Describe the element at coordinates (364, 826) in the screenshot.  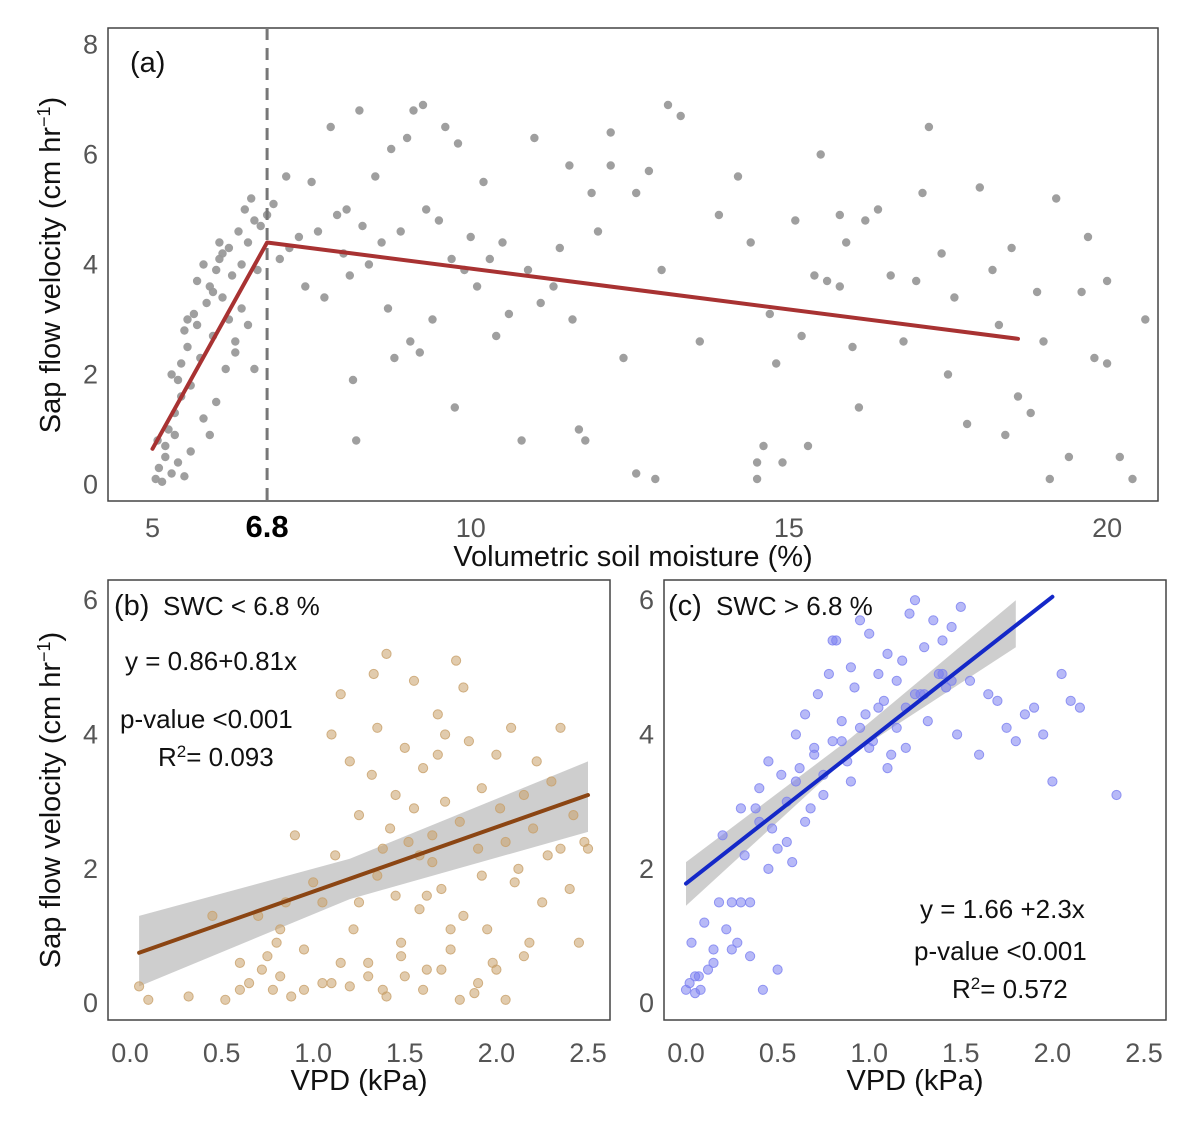
I see `panel-b-points` at that location.